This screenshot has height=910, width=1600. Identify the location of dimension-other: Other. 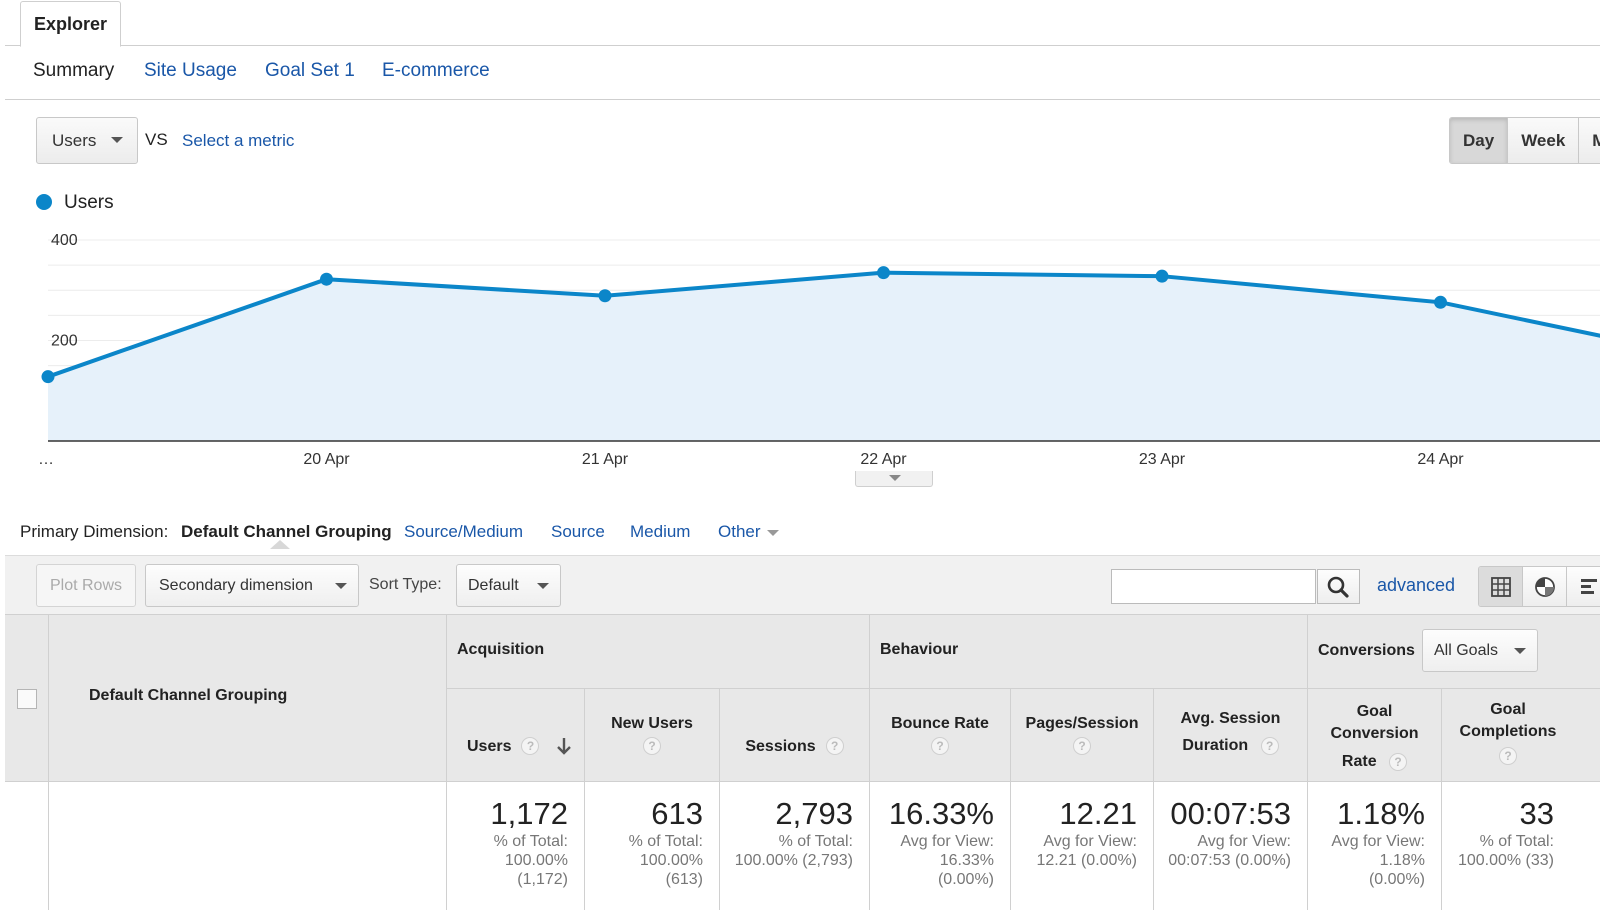
(748, 532).